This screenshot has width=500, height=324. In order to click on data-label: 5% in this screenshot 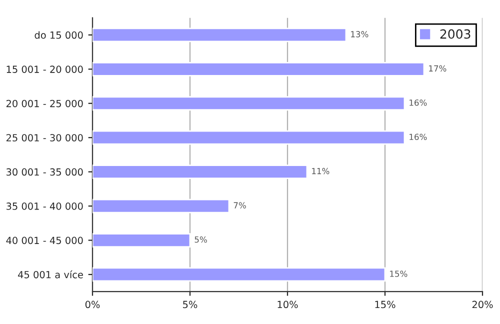, I will do `click(200, 239)`.